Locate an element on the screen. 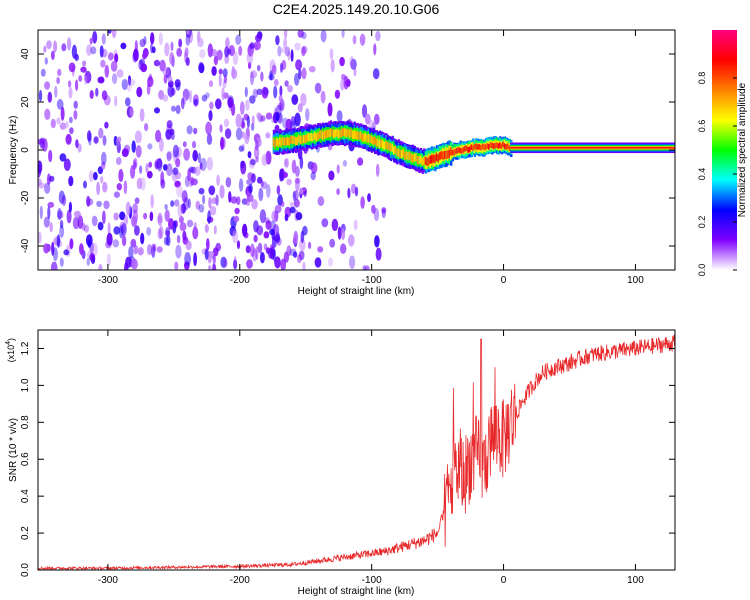 This screenshot has width=750, height=600. colorbar-tick-label: 0.0 is located at coordinates (702, 270).